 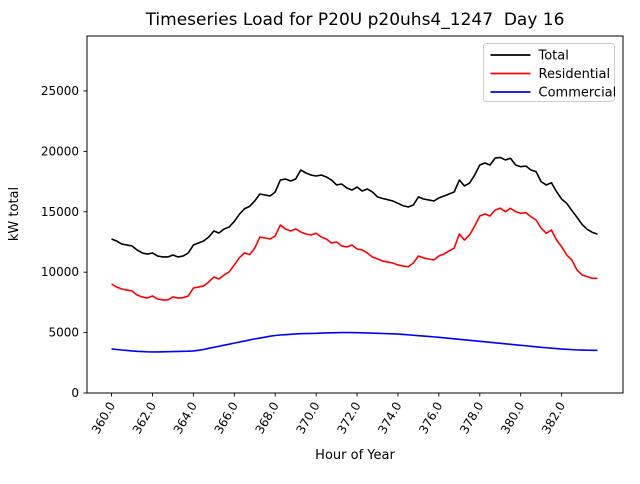 I want to click on y-axis-ticks: 0 5000 10000 15000 20000 25000, so click(x=64, y=242).